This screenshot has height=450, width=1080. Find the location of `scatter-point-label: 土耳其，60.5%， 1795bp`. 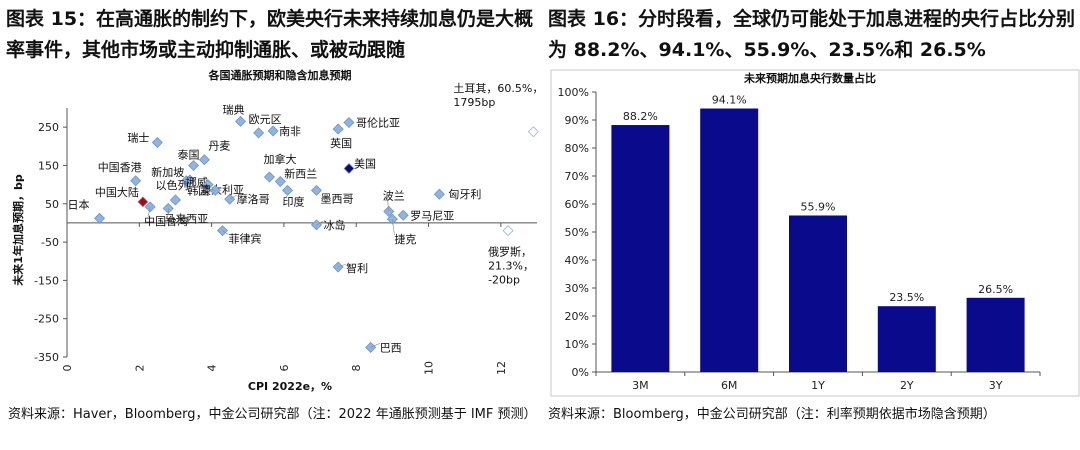

scatter-point-label: 土耳其，60.5%， 1795bp is located at coordinates (498, 95).